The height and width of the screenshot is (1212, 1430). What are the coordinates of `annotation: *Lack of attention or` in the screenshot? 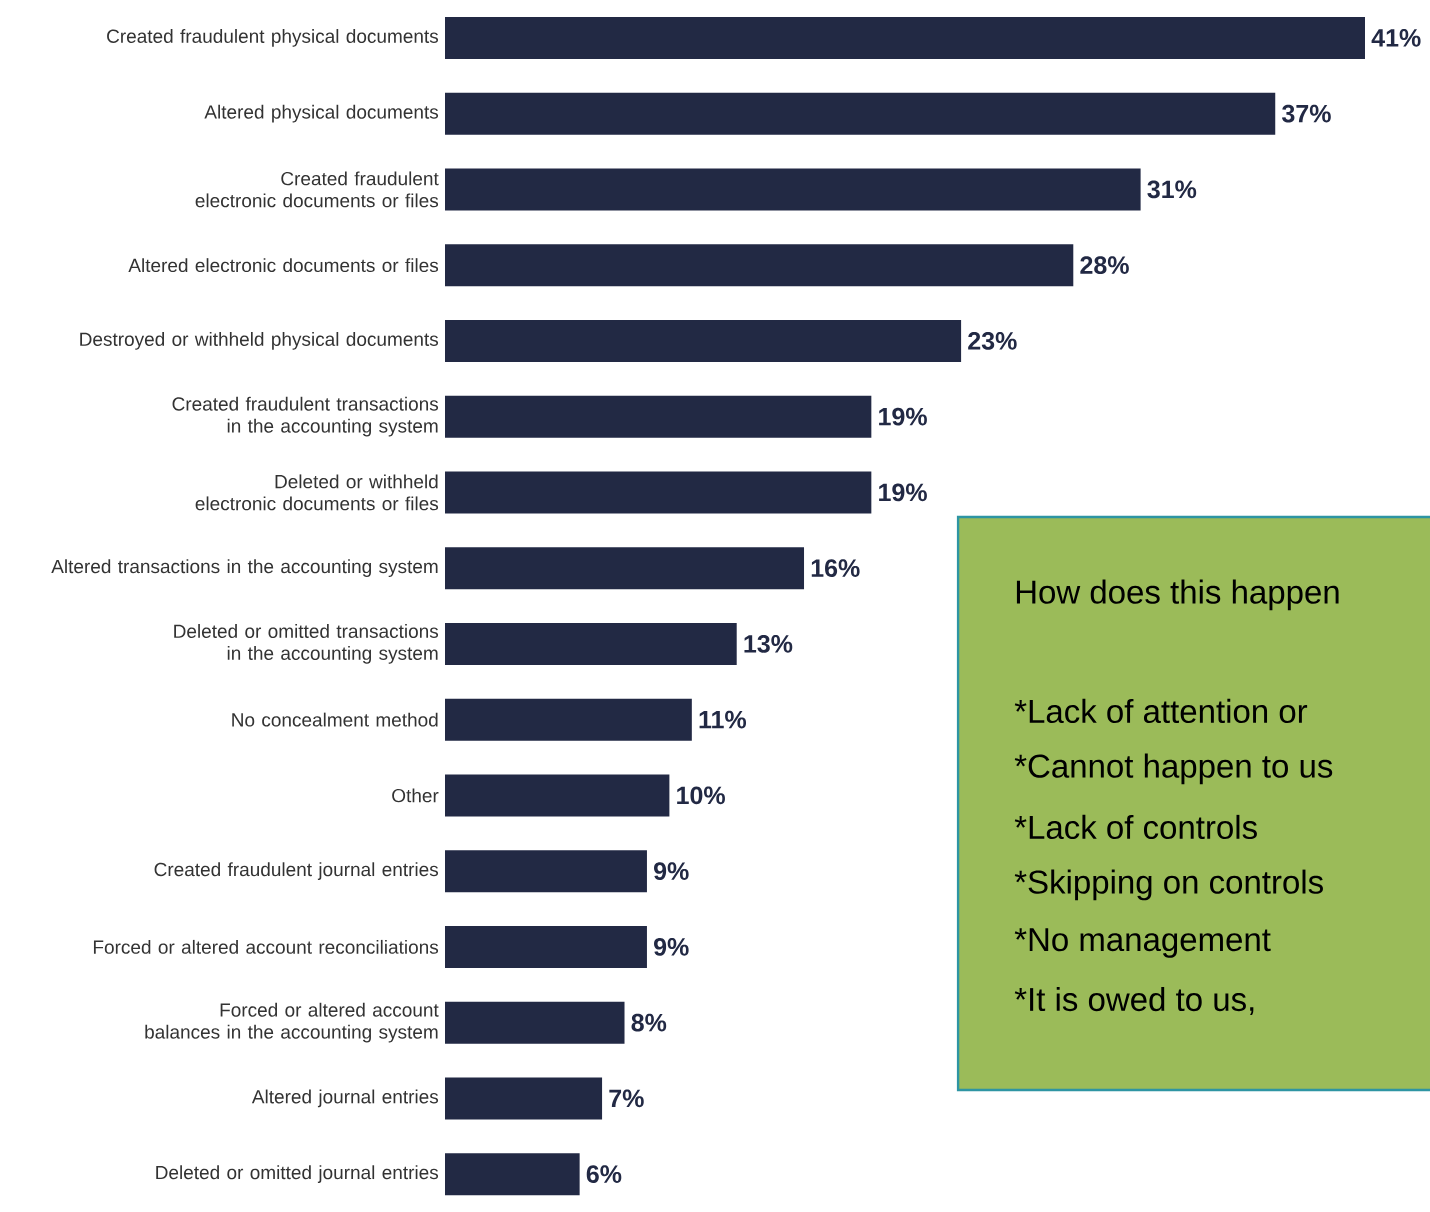 It's located at (1161, 711).